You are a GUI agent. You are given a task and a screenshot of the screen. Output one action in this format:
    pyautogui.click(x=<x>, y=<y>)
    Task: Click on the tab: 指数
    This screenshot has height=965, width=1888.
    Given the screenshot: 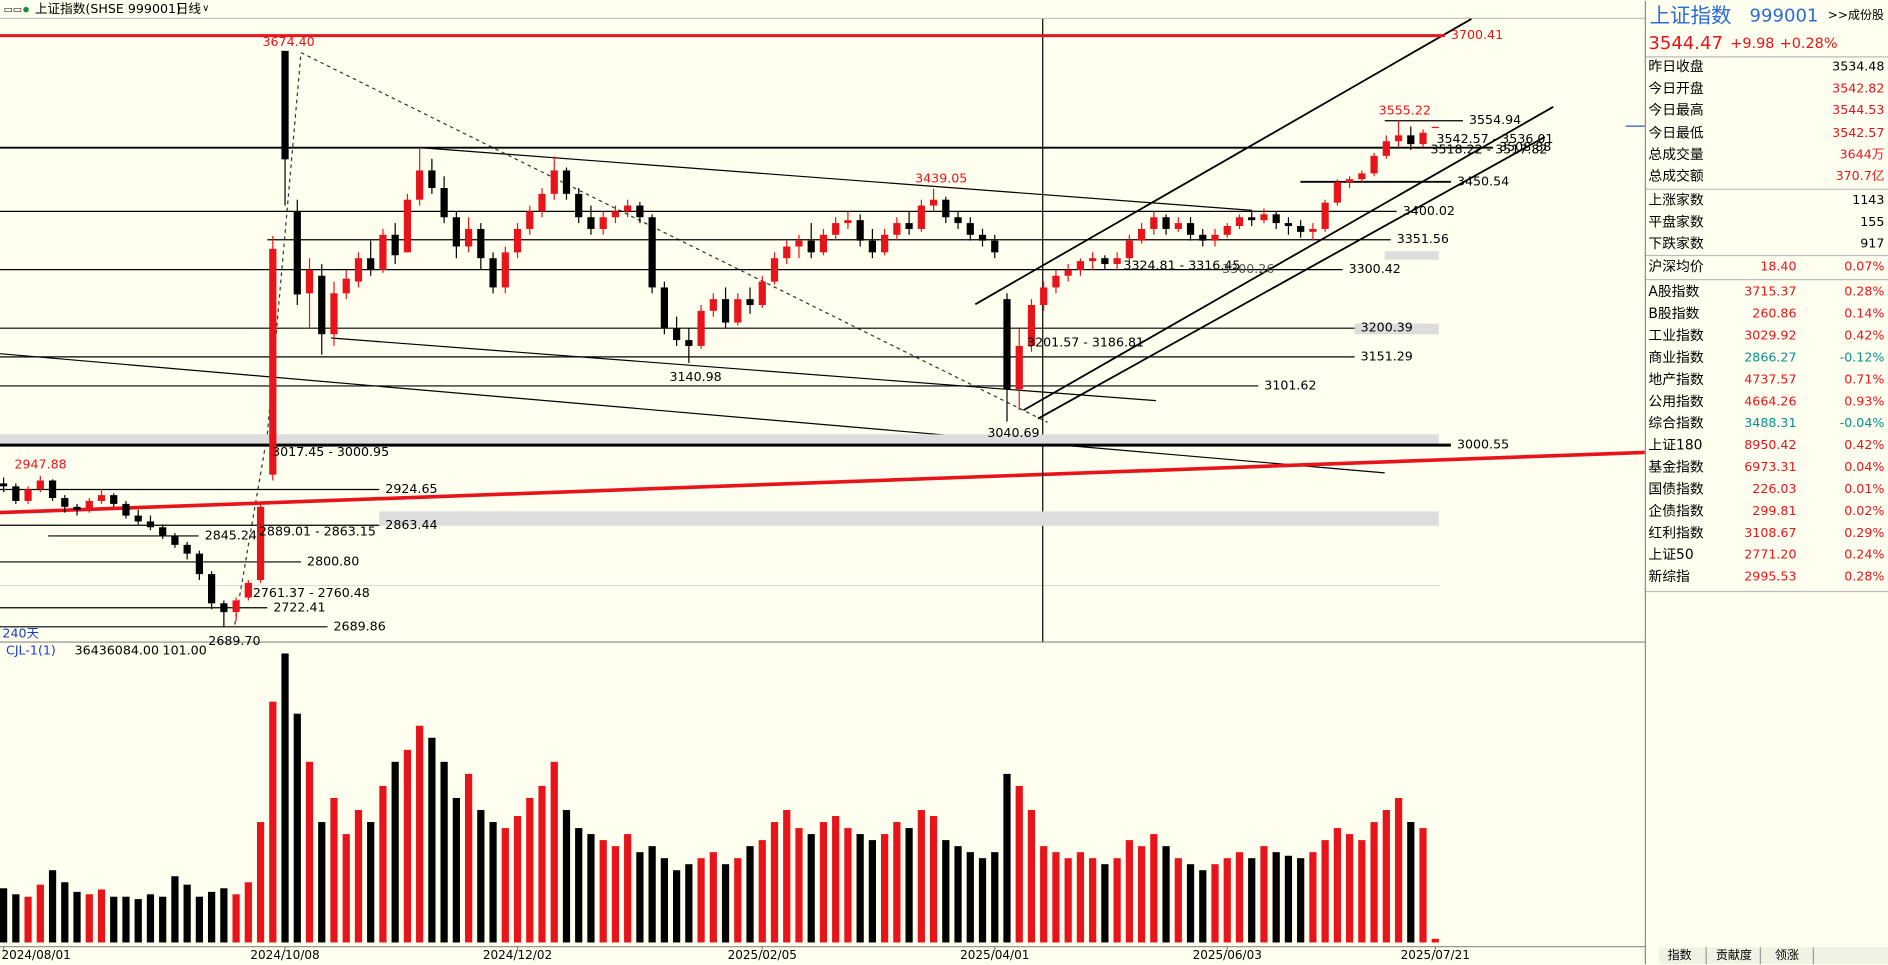 What is the action you would take?
    pyautogui.click(x=1680, y=954)
    